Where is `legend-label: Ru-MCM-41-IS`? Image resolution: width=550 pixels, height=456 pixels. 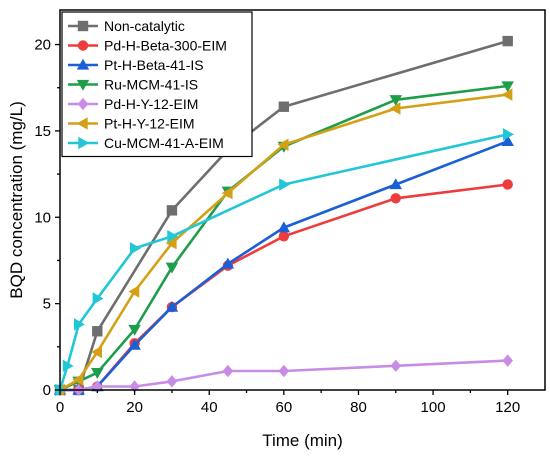 legend-label: Ru-MCM-41-IS is located at coordinates (151, 85).